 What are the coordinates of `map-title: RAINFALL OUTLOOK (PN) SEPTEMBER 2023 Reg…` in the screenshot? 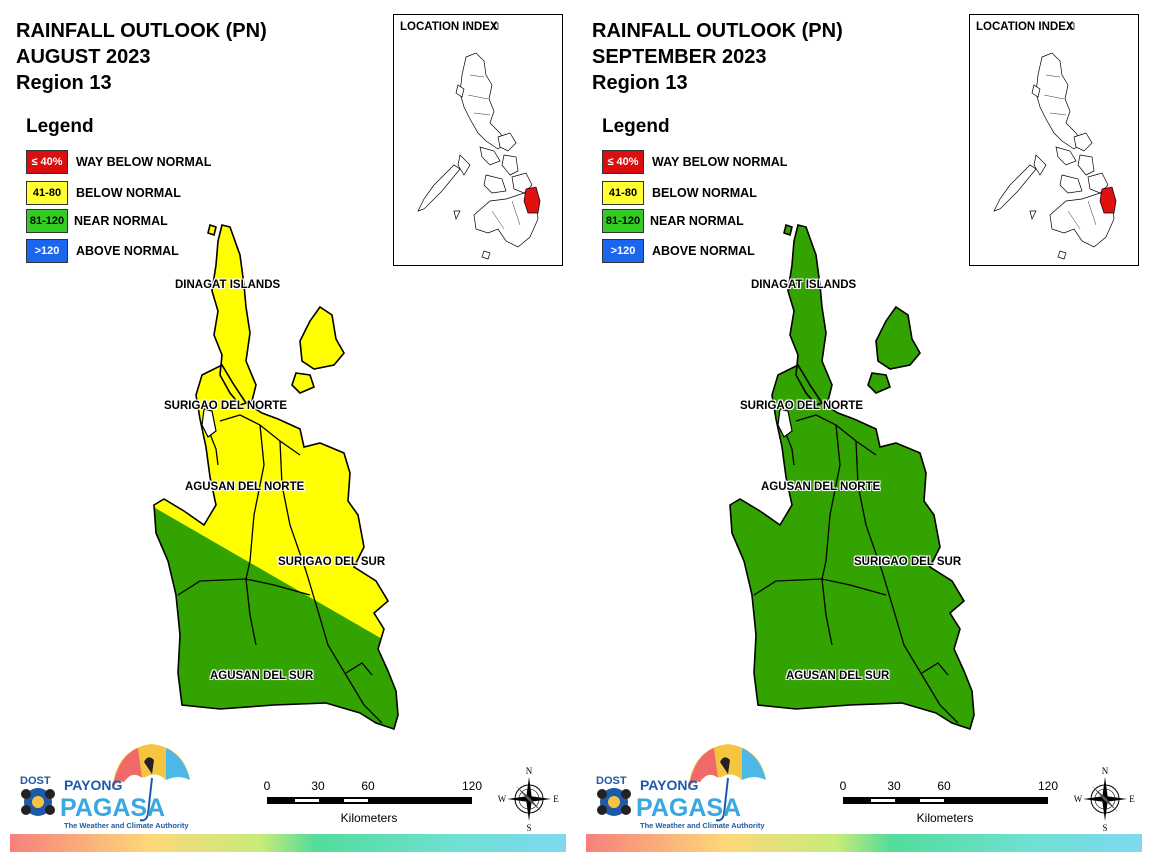 It's located at (717, 57).